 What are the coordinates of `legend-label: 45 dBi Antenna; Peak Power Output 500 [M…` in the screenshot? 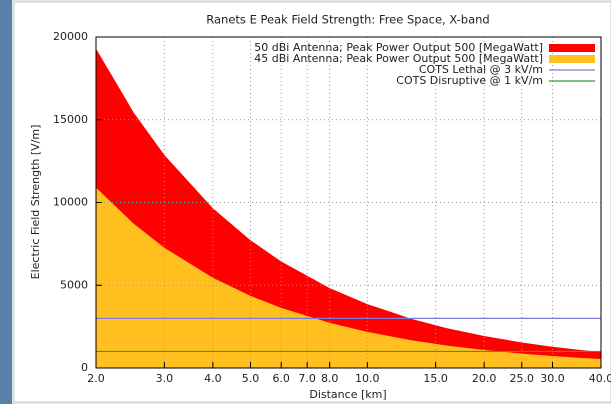 It's located at (398, 58).